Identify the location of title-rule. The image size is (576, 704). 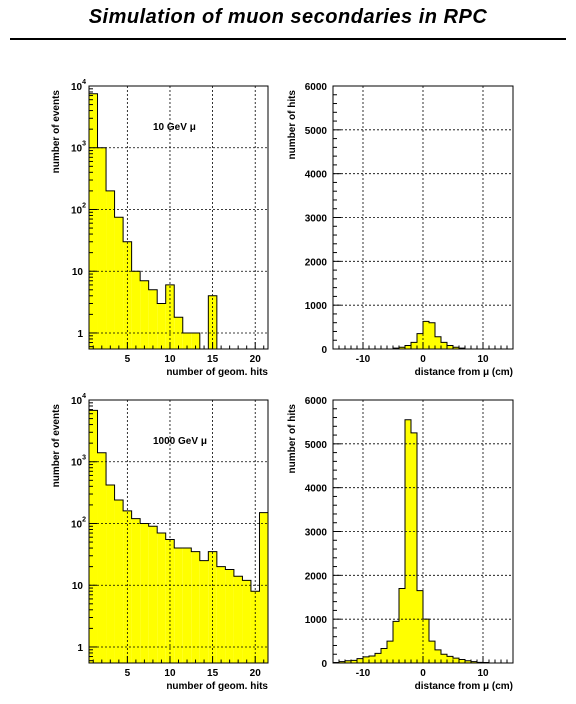
(288, 39).